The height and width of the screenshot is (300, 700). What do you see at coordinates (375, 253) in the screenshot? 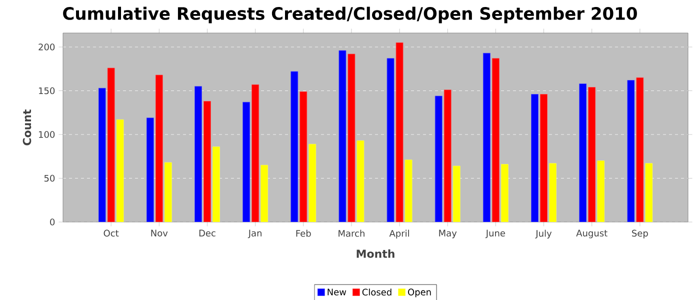
I see `x-axis-title: Month` at bounding box center [375, 253].